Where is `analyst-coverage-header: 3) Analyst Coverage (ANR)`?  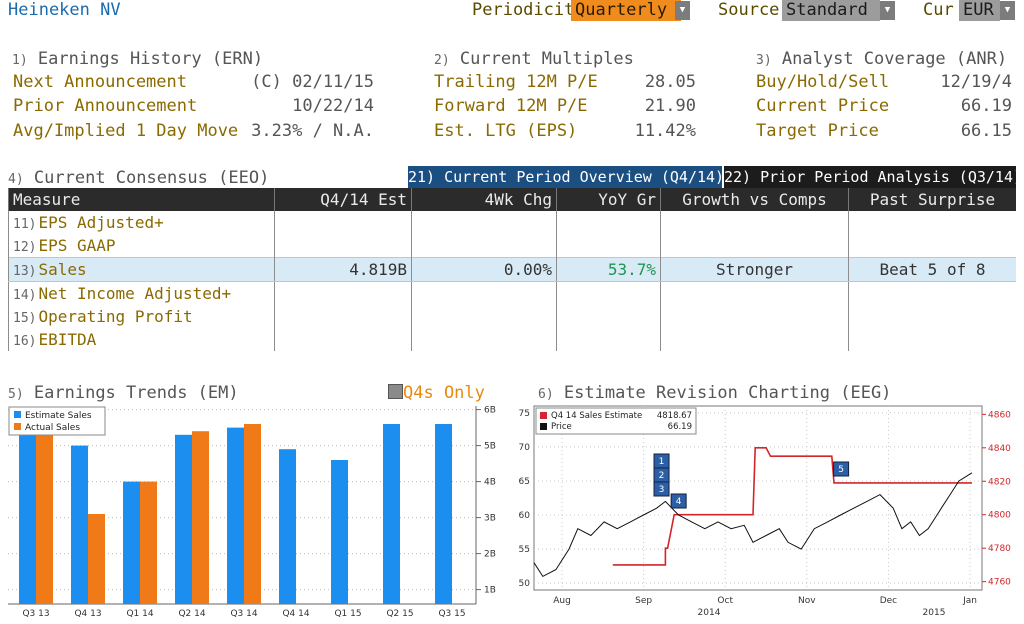
analyst-coverage-header: 3) Analyst Coverage (ANR) is located at coordinates (881, 59).